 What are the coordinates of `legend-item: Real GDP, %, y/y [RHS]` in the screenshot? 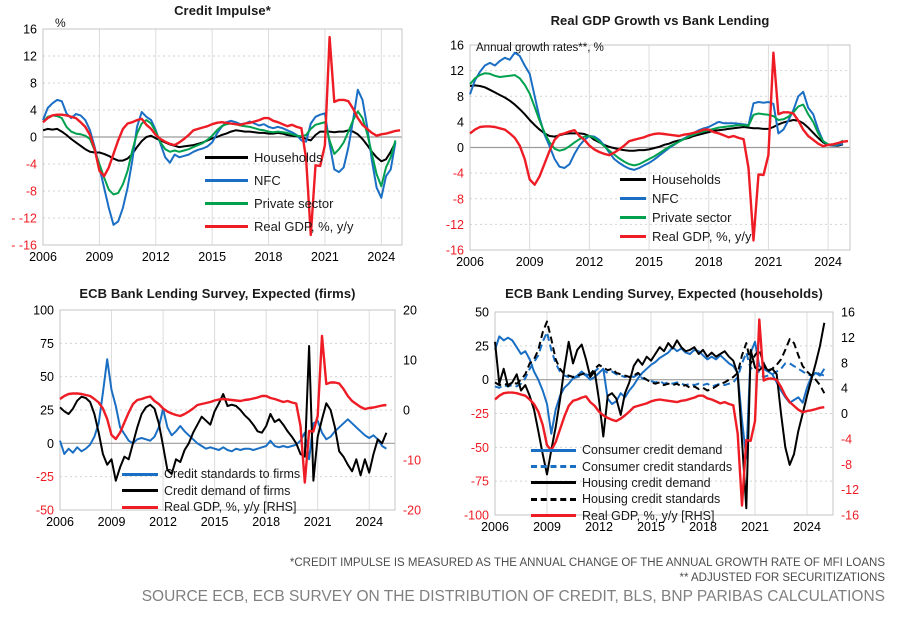 It's located at (631, 516).